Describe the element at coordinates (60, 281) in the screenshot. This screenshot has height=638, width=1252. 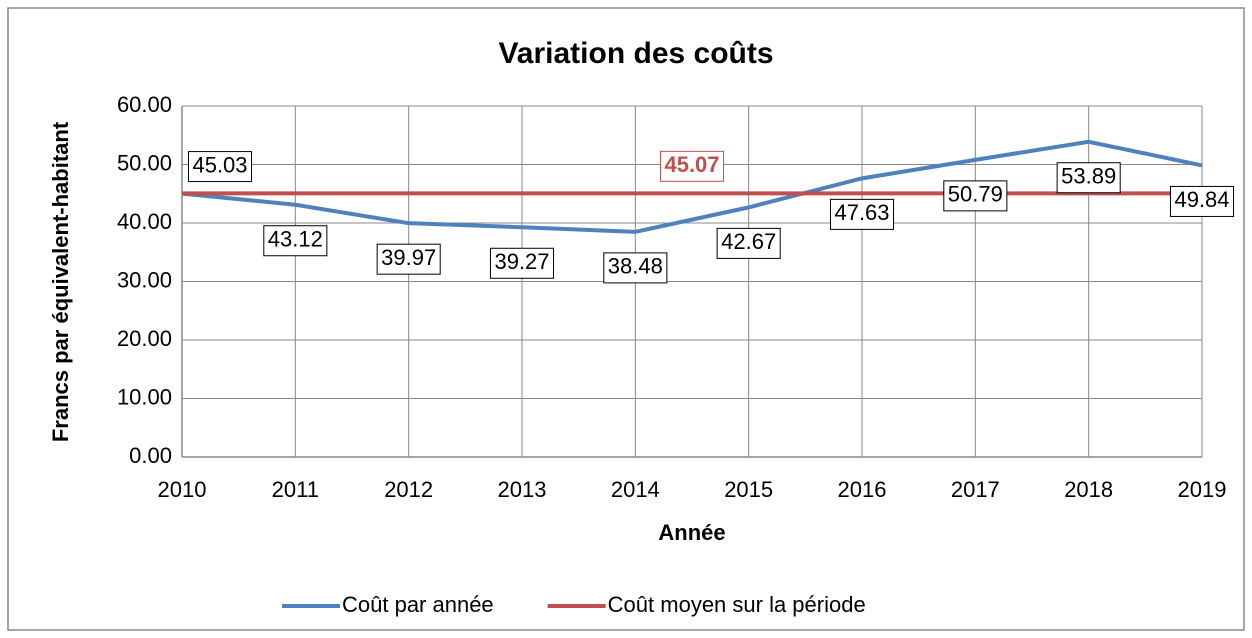
I see `y-axis-label: Francs par équivalent-habitant` at that location.